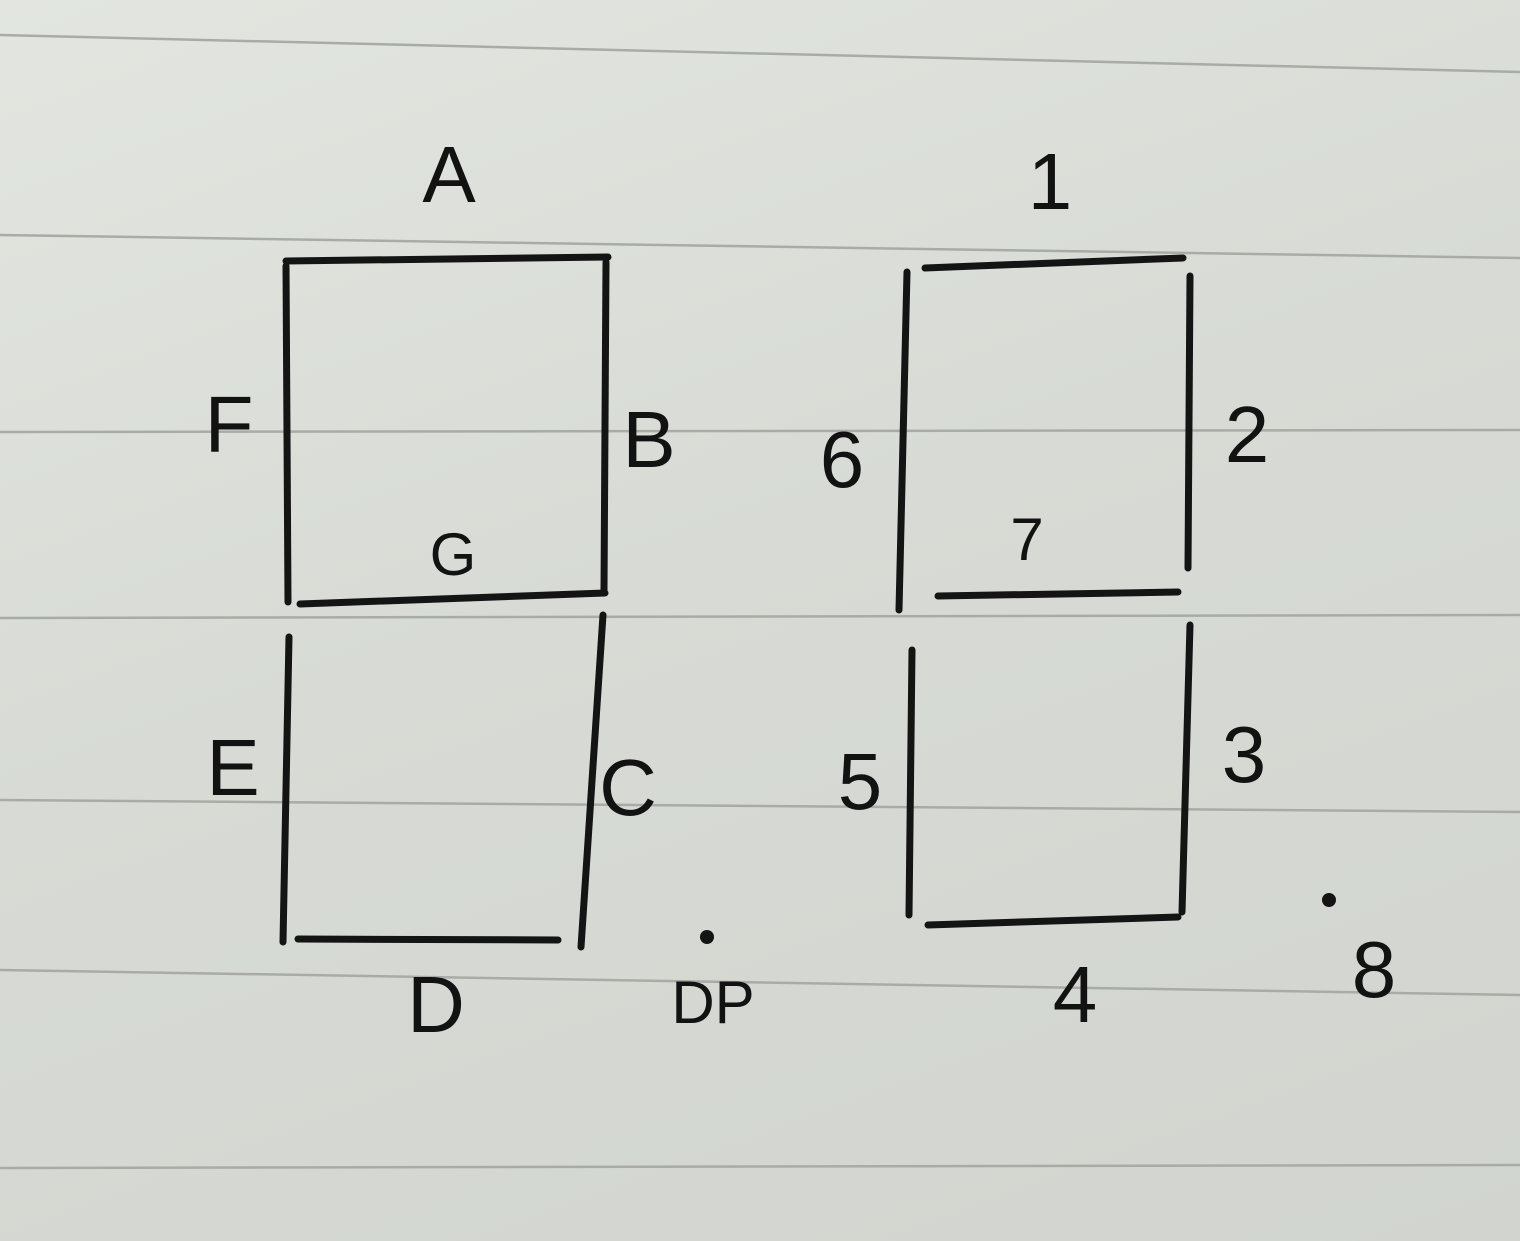  Describe the element at coordinates (1247, 434) in the screenshot. I see `label-segment-b: 2` at that location.